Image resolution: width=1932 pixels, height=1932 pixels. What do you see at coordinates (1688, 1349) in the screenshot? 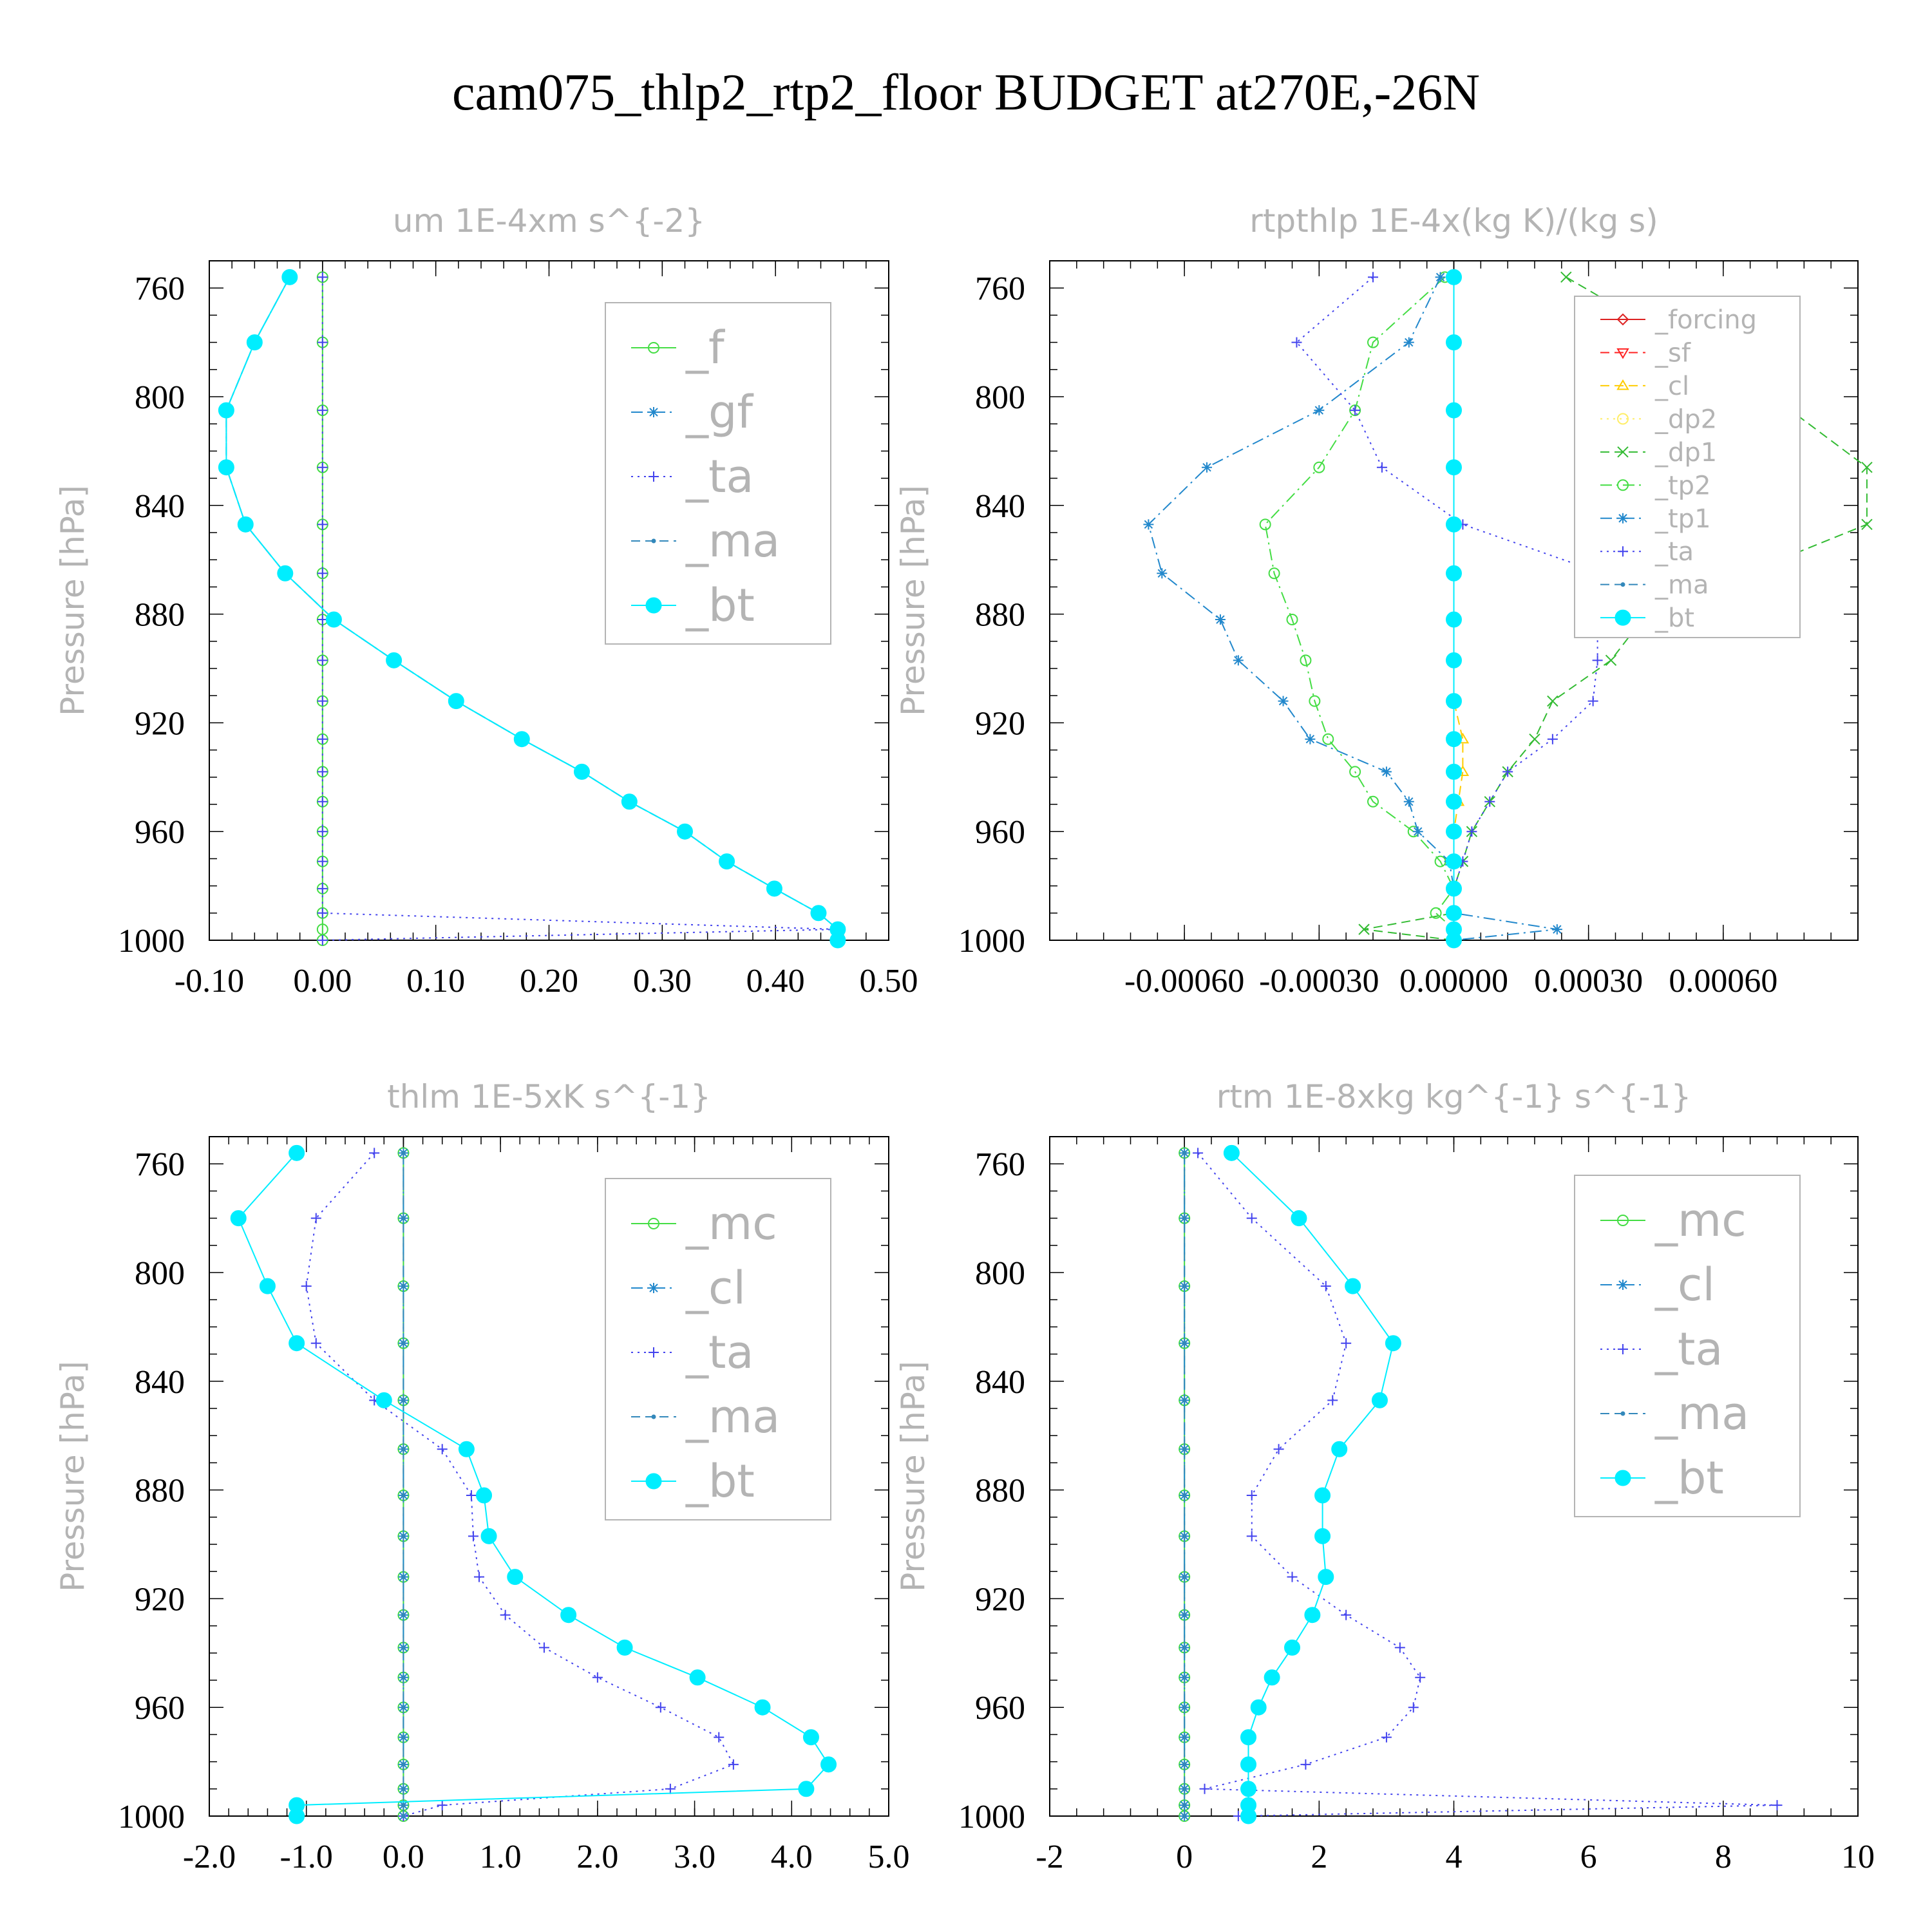
I see `legend-label: _ta` at bounding box center [1688, 1349].